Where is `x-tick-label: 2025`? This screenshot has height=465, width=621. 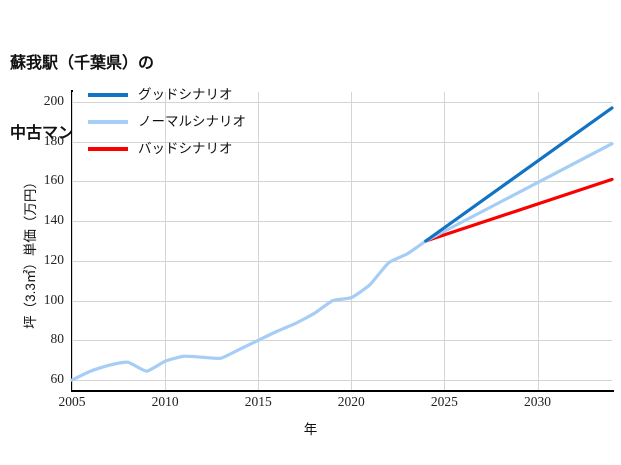 x-tick-label: 2025 is located at coordinates (444, 401).